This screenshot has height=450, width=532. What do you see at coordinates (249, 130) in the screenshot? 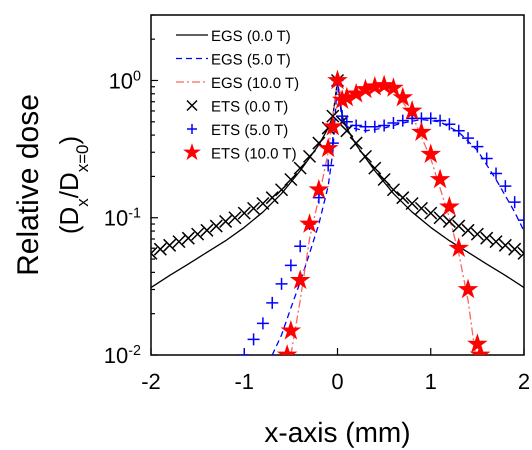
I see `legend-label: ETS (5.0 T)` at bounding box center [249, 130].